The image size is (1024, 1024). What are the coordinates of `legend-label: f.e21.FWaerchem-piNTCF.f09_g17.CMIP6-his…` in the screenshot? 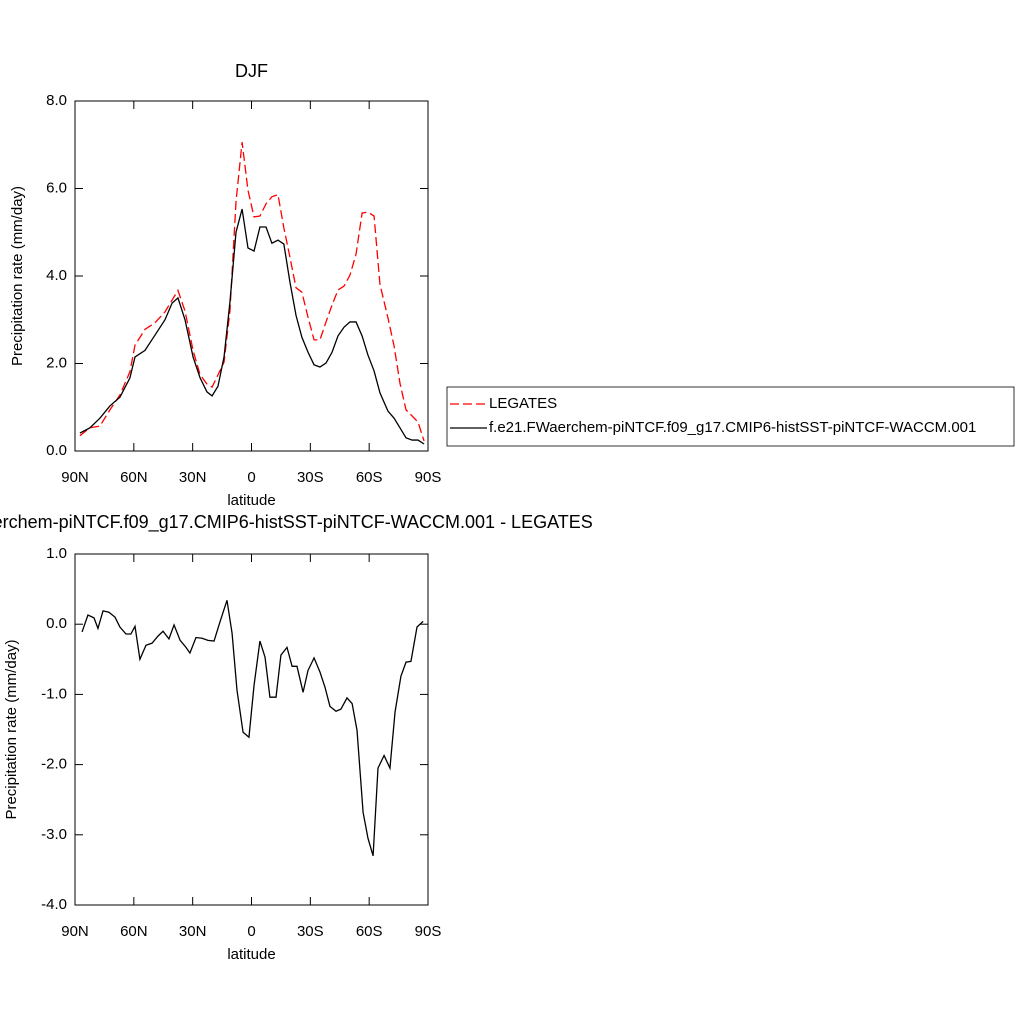 It's located at (732, 427).